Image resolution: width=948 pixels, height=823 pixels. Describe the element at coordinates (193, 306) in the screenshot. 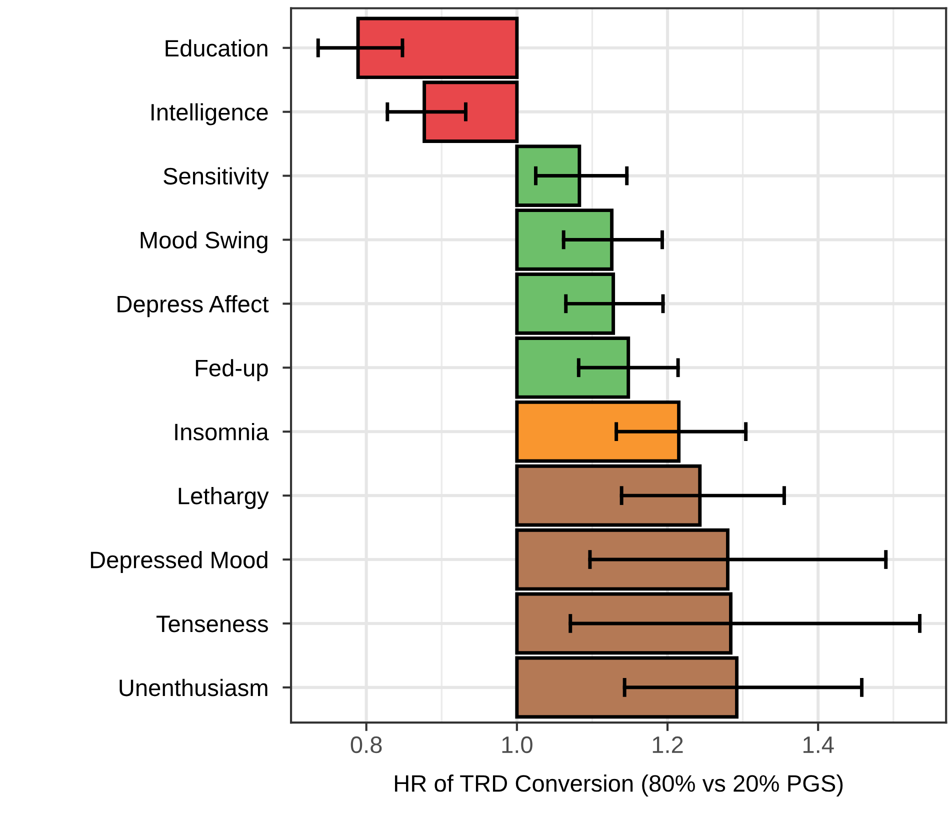

I see `y-tick-label: Depress Affect` at that location.